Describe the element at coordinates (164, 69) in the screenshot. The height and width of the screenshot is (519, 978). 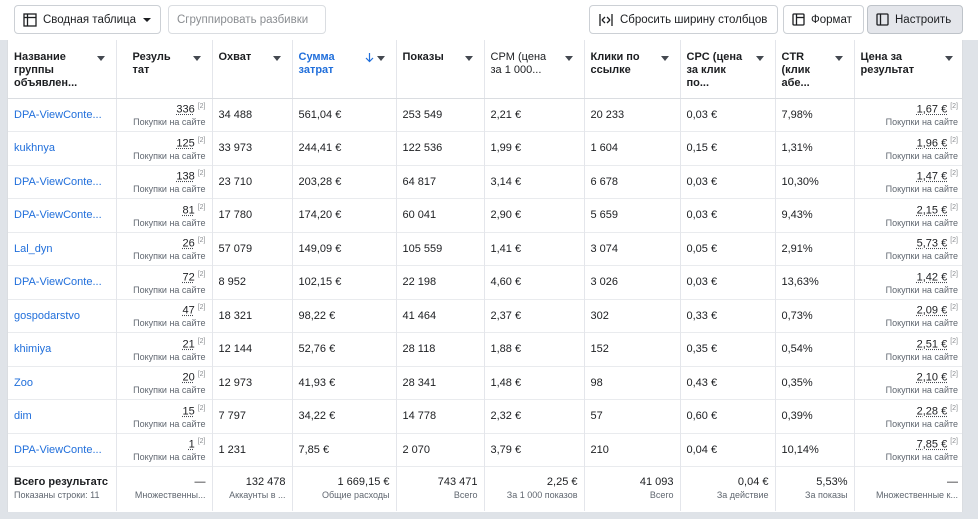
I see `column-header-result: Резуль тат` at that location.